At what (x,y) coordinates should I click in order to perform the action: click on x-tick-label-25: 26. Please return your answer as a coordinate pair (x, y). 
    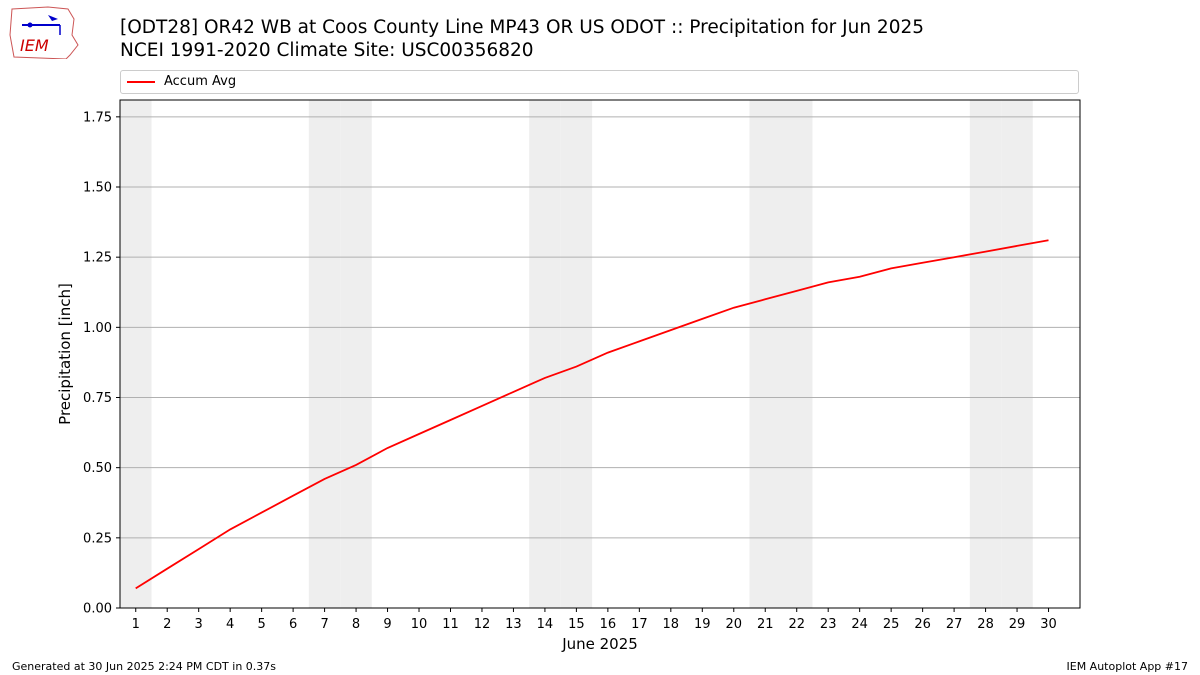
    Looking at the image, I should click on (922, 624).